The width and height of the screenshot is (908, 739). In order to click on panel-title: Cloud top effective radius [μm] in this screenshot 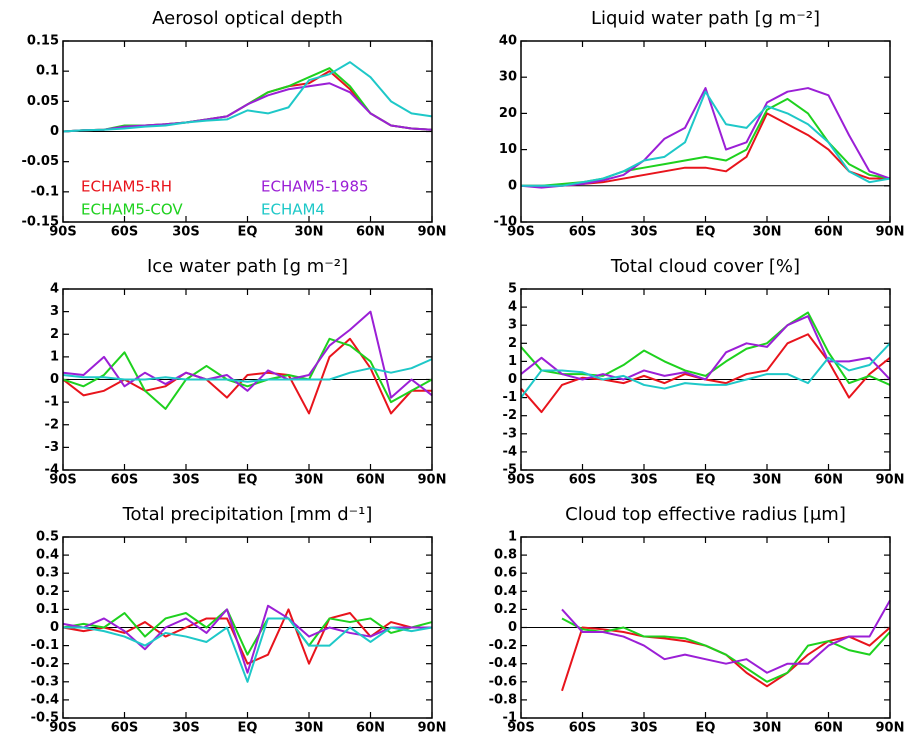, I will do `click(705, 514)`.